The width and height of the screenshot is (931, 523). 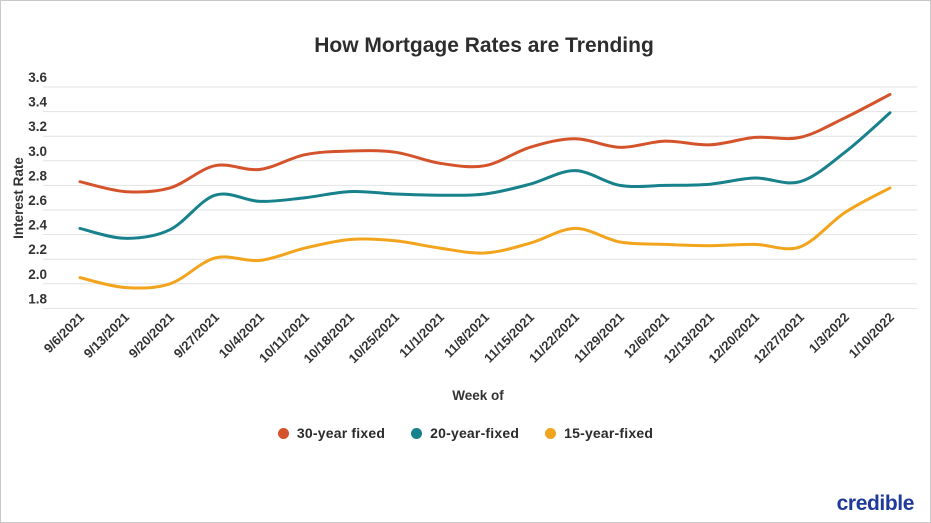 I want to click on chart-title: How Mortgage Rates are Trending, so click(x=484, y=45).